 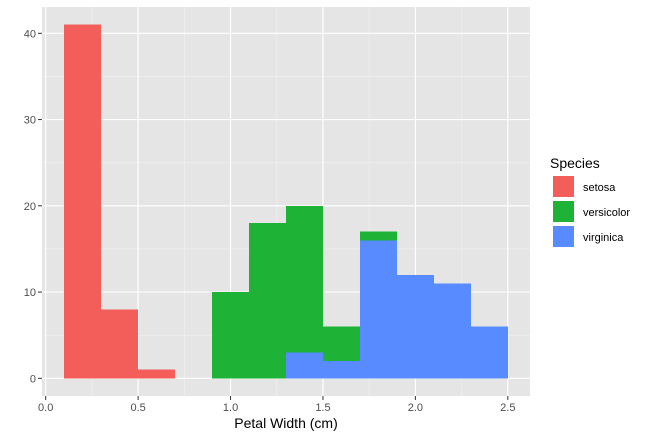 What do you see at coordinates (322, 408) in the screenshot?
I see `x-tick-label: 1.5` at bounding box center [322, 408].